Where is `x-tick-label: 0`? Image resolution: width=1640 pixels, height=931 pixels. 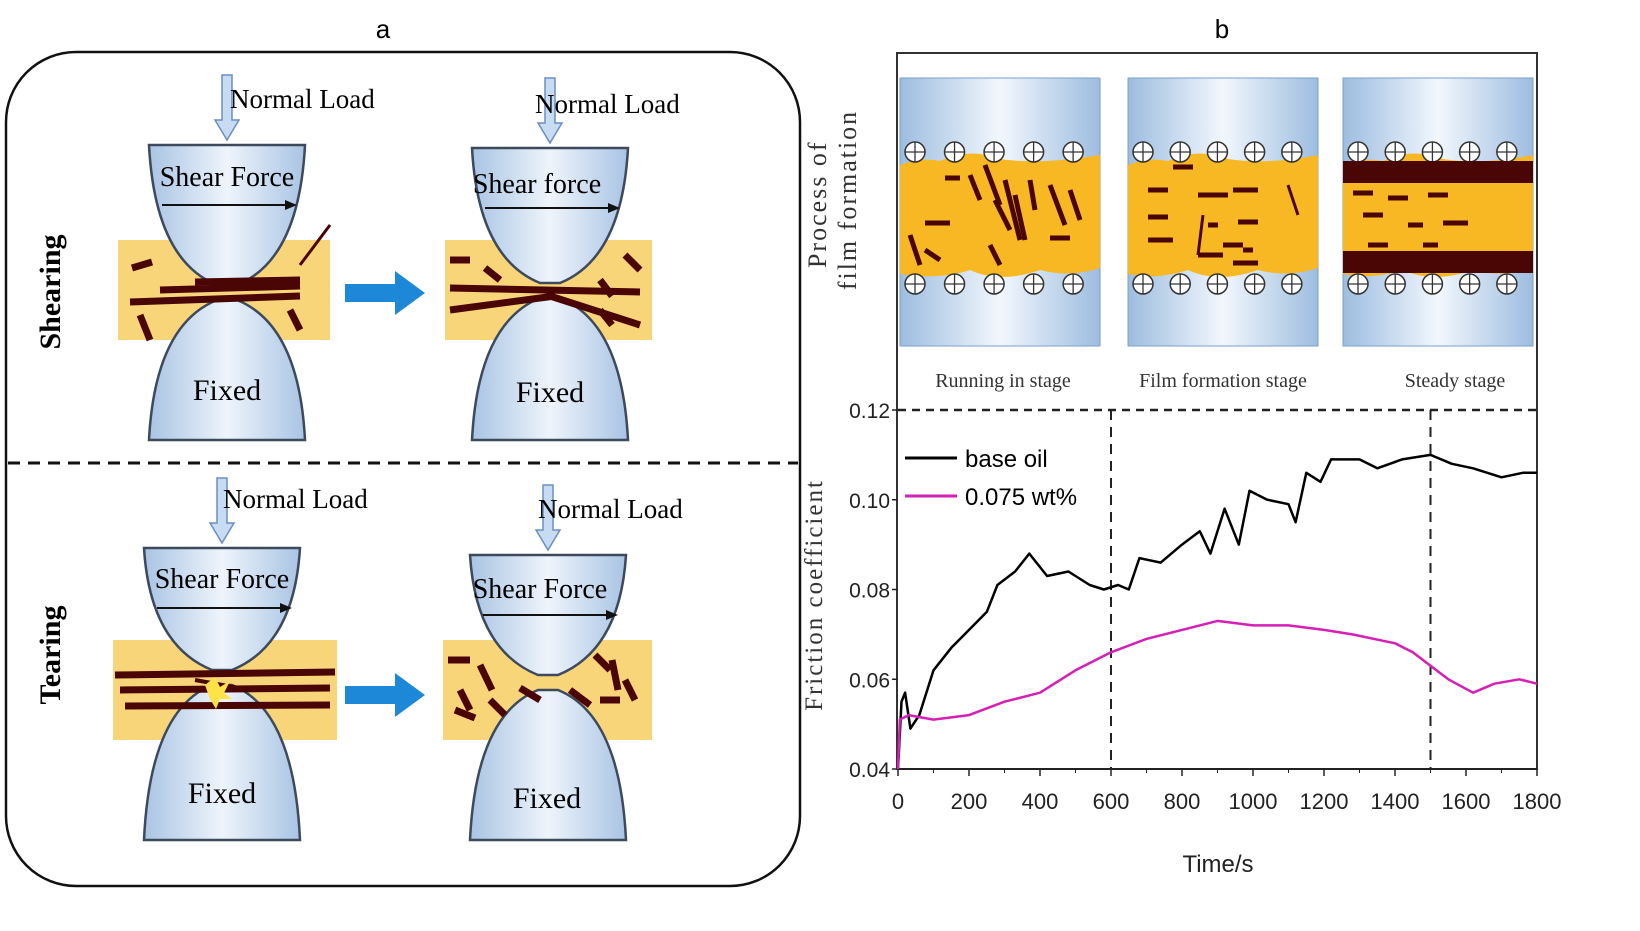 x-tick-label: 0 is located at coordinates (898, 801).